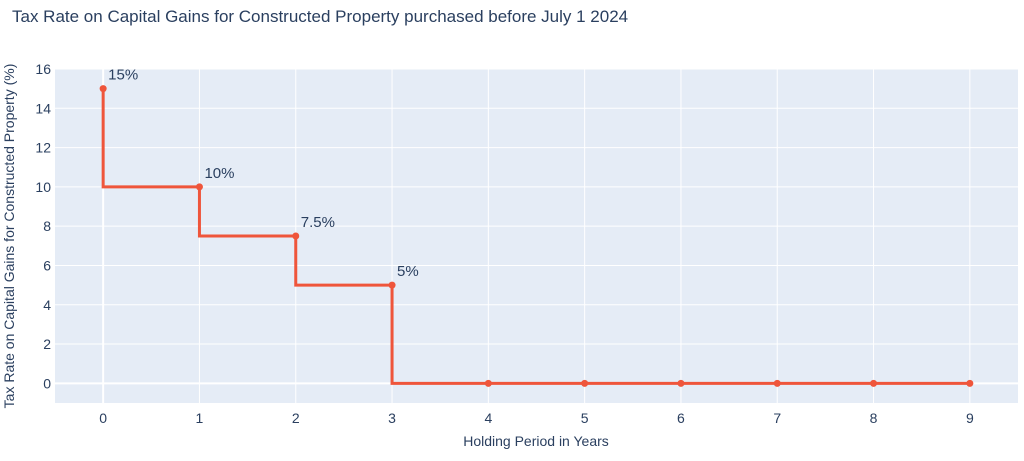 The image size is (1024, 461). What do you see at coordinates (43, 69) in the screenshot?
I see `y-tick-label: 16` at bounding box center [43, 69].